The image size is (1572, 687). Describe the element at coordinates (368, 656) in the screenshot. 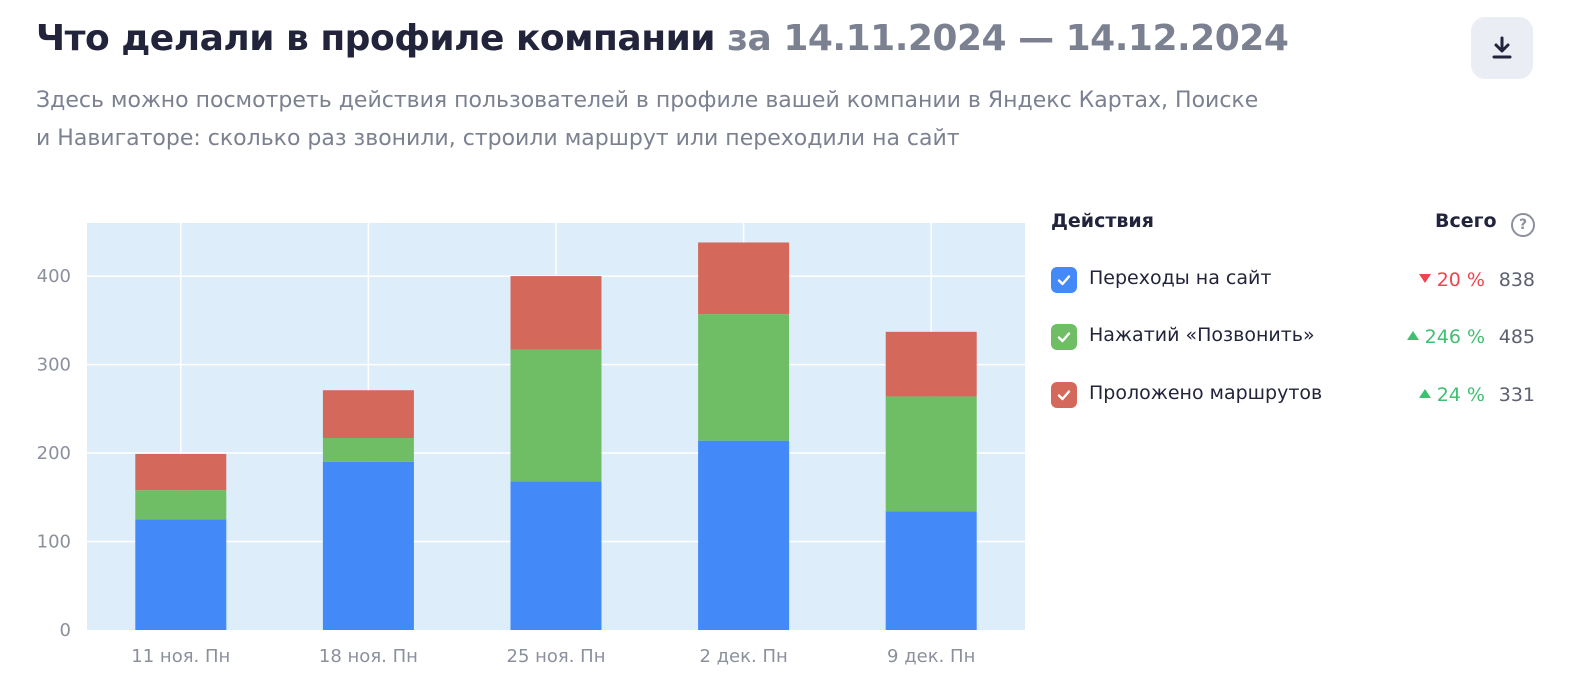

I see `x-tick-label: 18 ноя. Пн` at that location.